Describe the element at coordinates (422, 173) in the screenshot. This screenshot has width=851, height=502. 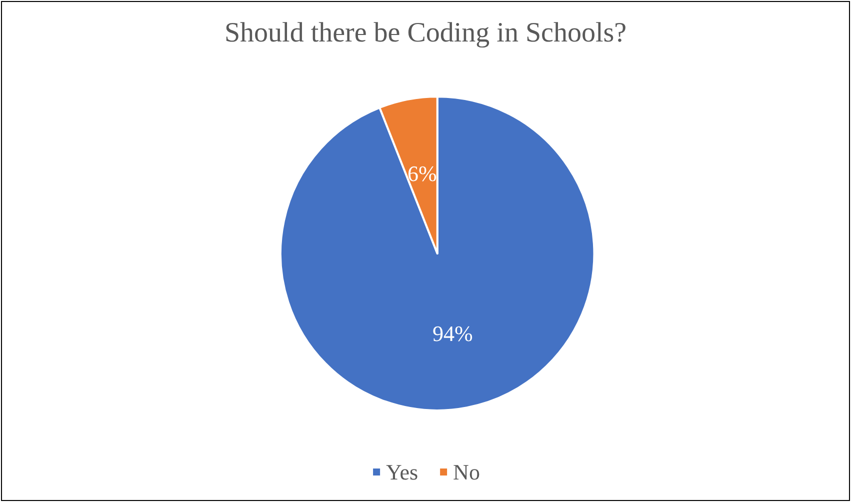
I see `data-label: 6%` at that location.